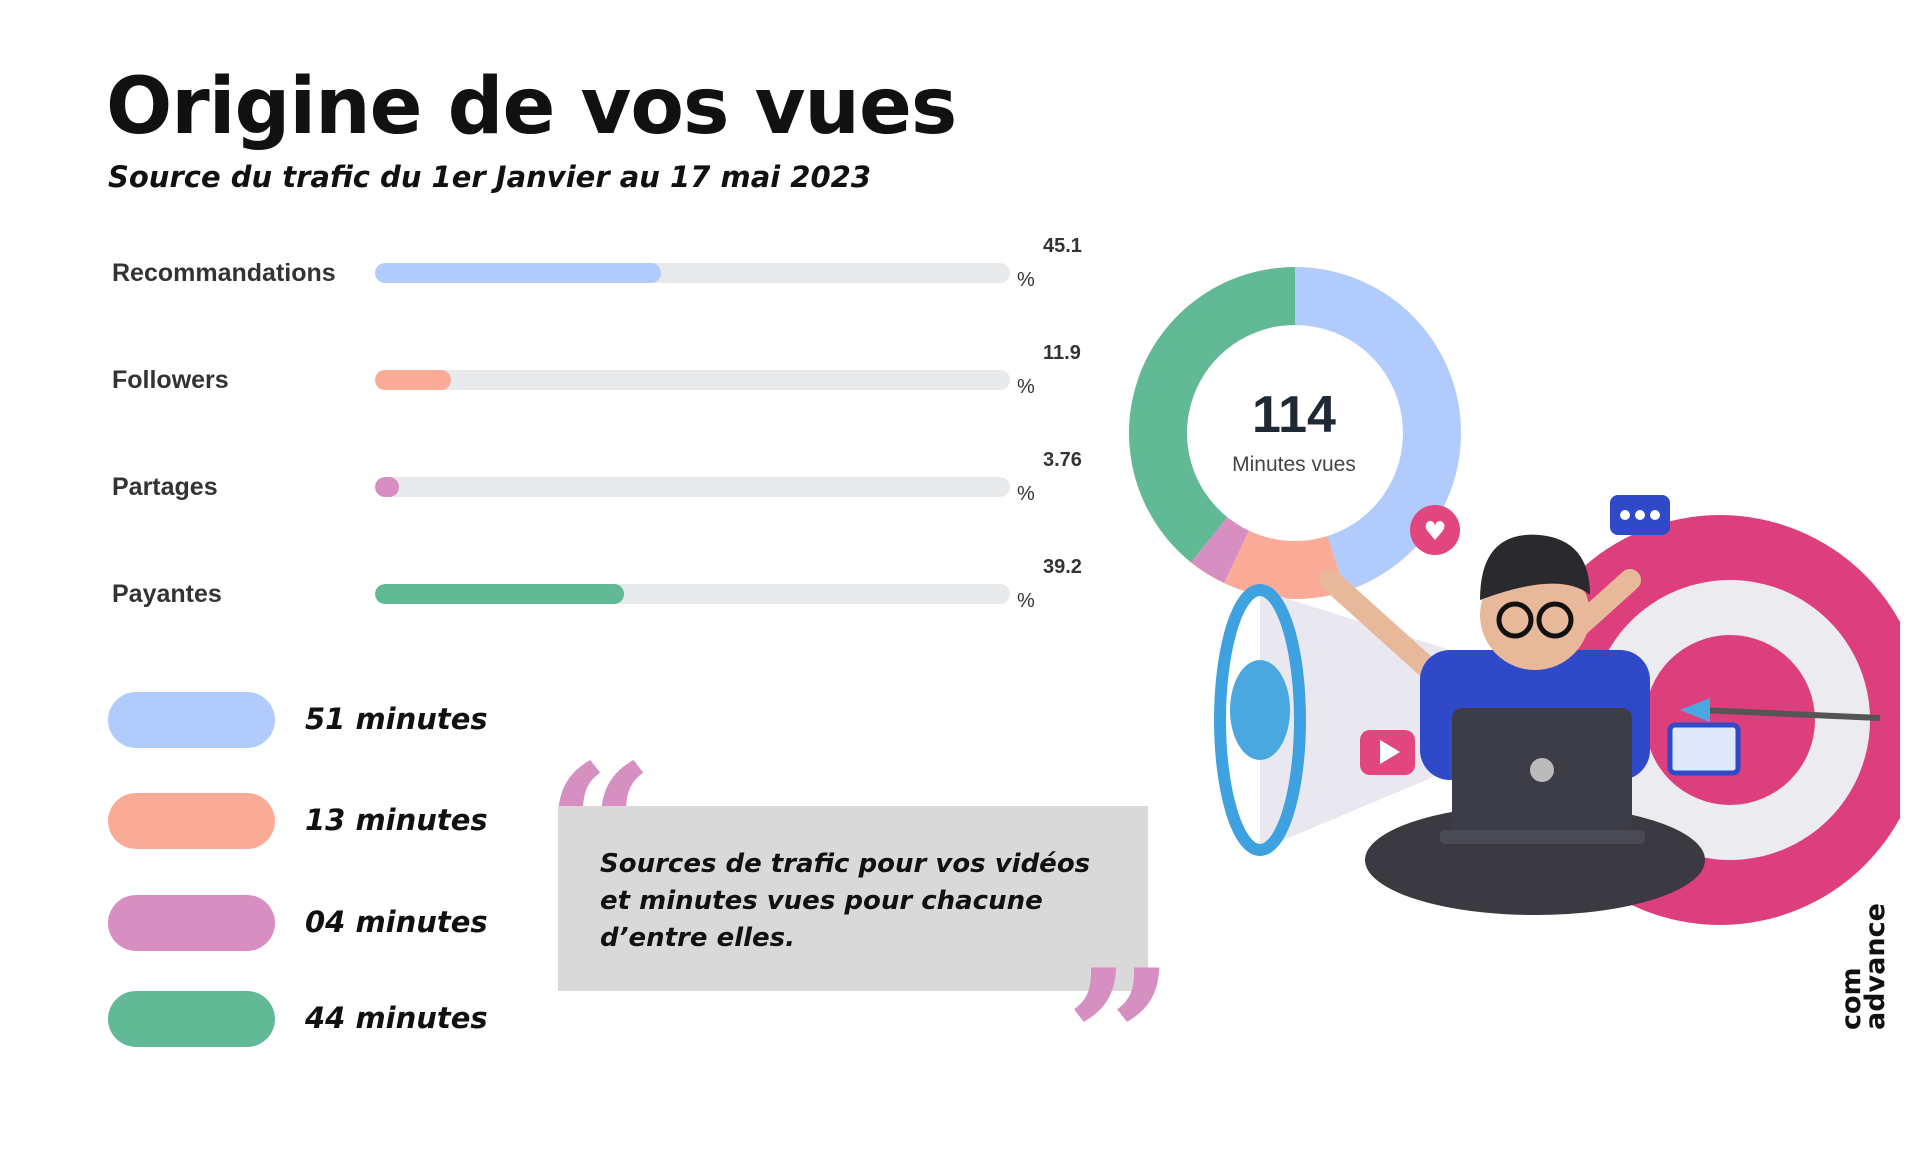 The image size is (1920, 1151). Describe the element at coordinates (1062, 246) in the screenshot. I see `bar-value: 45.1` at that location.